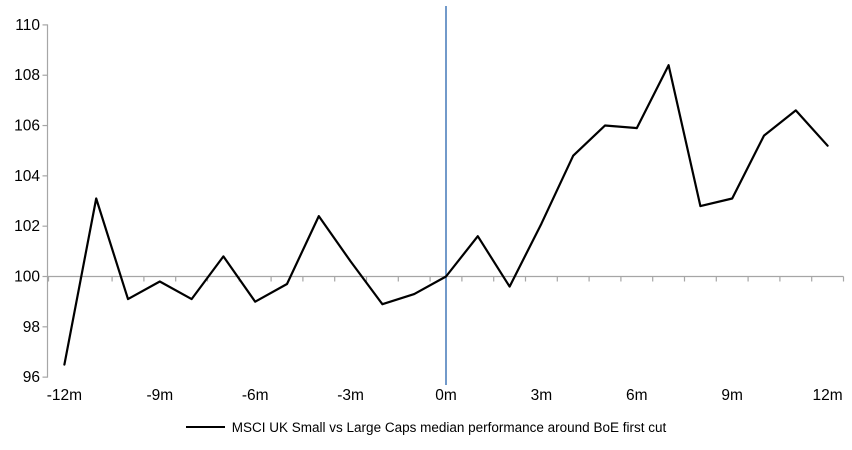 The width and height of the screenshot is (852, 450). I want to click on y-axis-tick-label: 102, so click(27, 226).